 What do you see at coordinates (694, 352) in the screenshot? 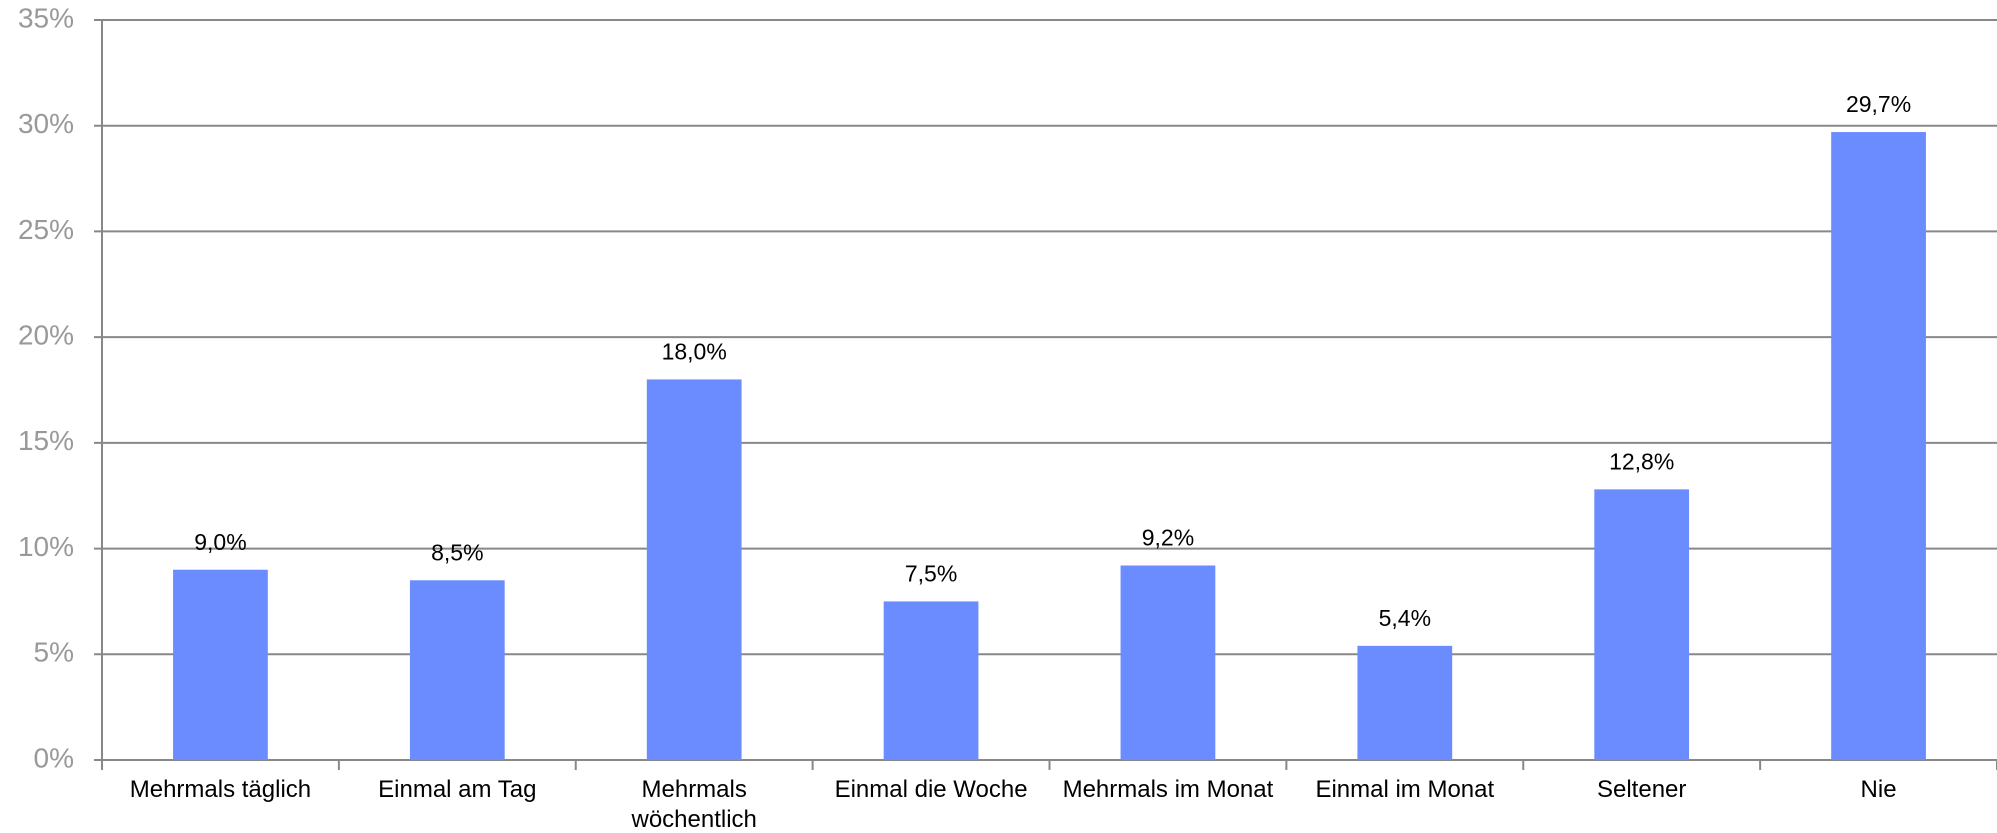
I see `value-label: 18,0%` at bounding box center [694, 352].